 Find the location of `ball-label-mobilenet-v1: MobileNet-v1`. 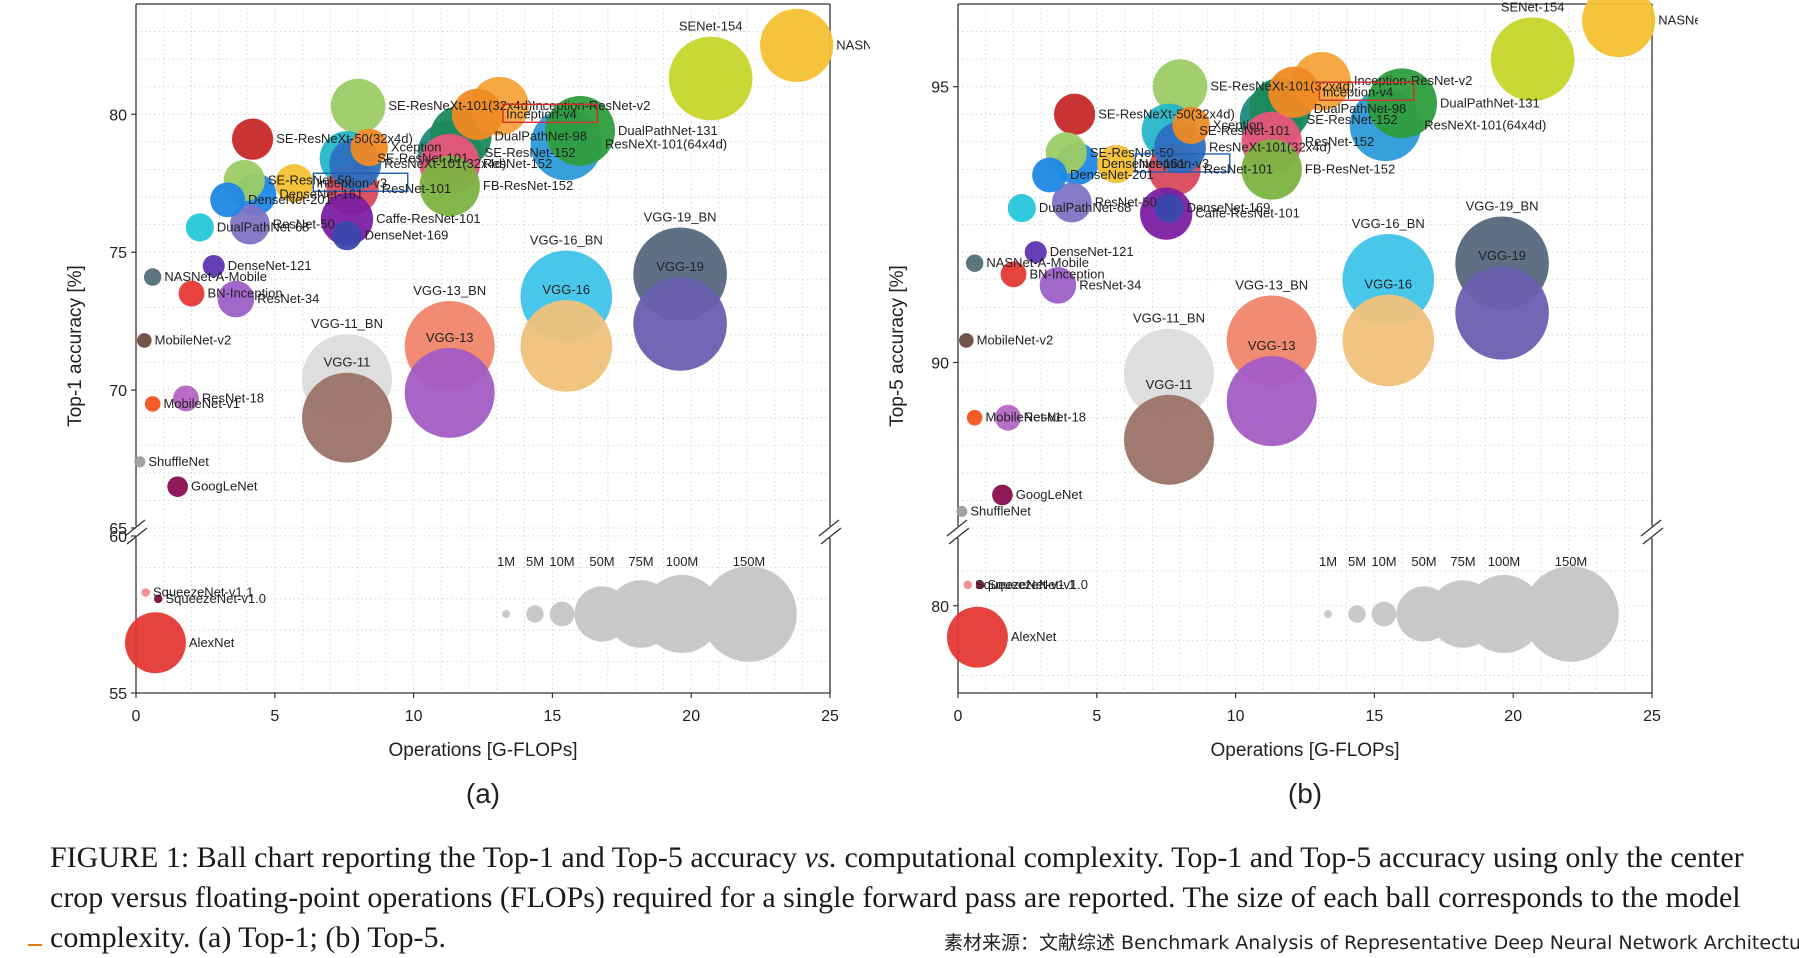

ball-label-mobilenet-v1: MobileNet-v1 is located at coordinates (1023, 417).